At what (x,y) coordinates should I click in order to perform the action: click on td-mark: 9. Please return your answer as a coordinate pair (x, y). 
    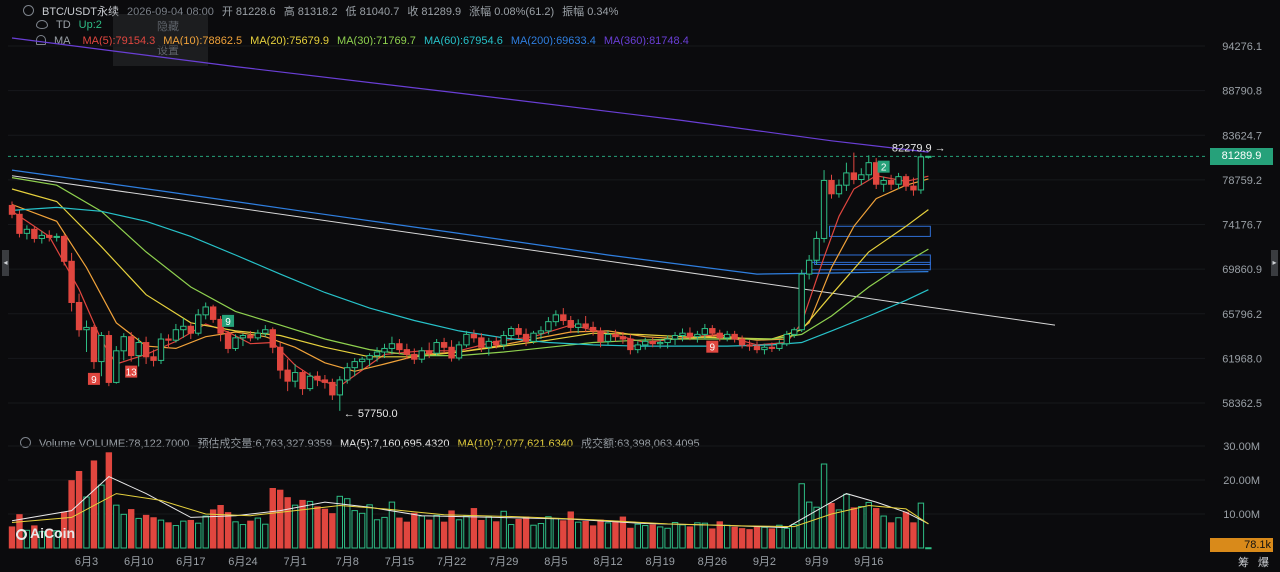
    Looking at the image, I should click on (712, 347).